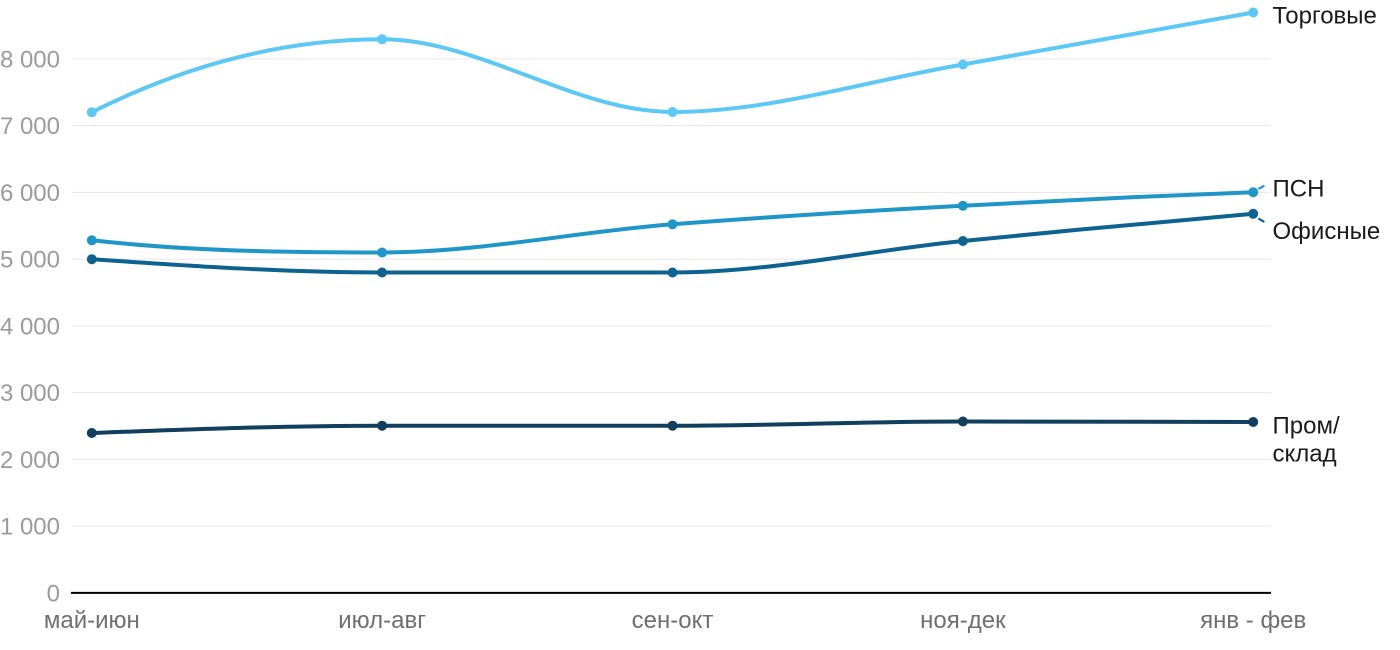 This screenshot has height=650, width=1400. What do you see at coordinates (1299, 189) in the screenshot?
I see `svg-text: ПСН` at bounding box center [1299, 189].